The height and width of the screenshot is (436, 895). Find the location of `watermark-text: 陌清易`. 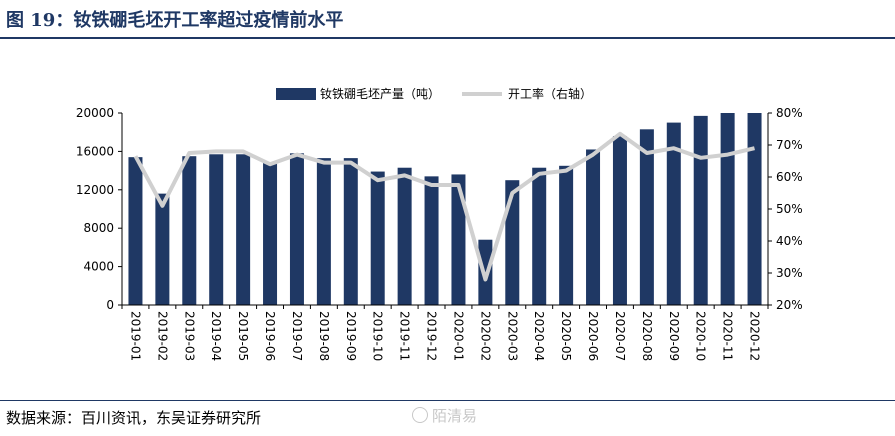

watermark-text: 陌清易 is located at coordinates (455, 416).